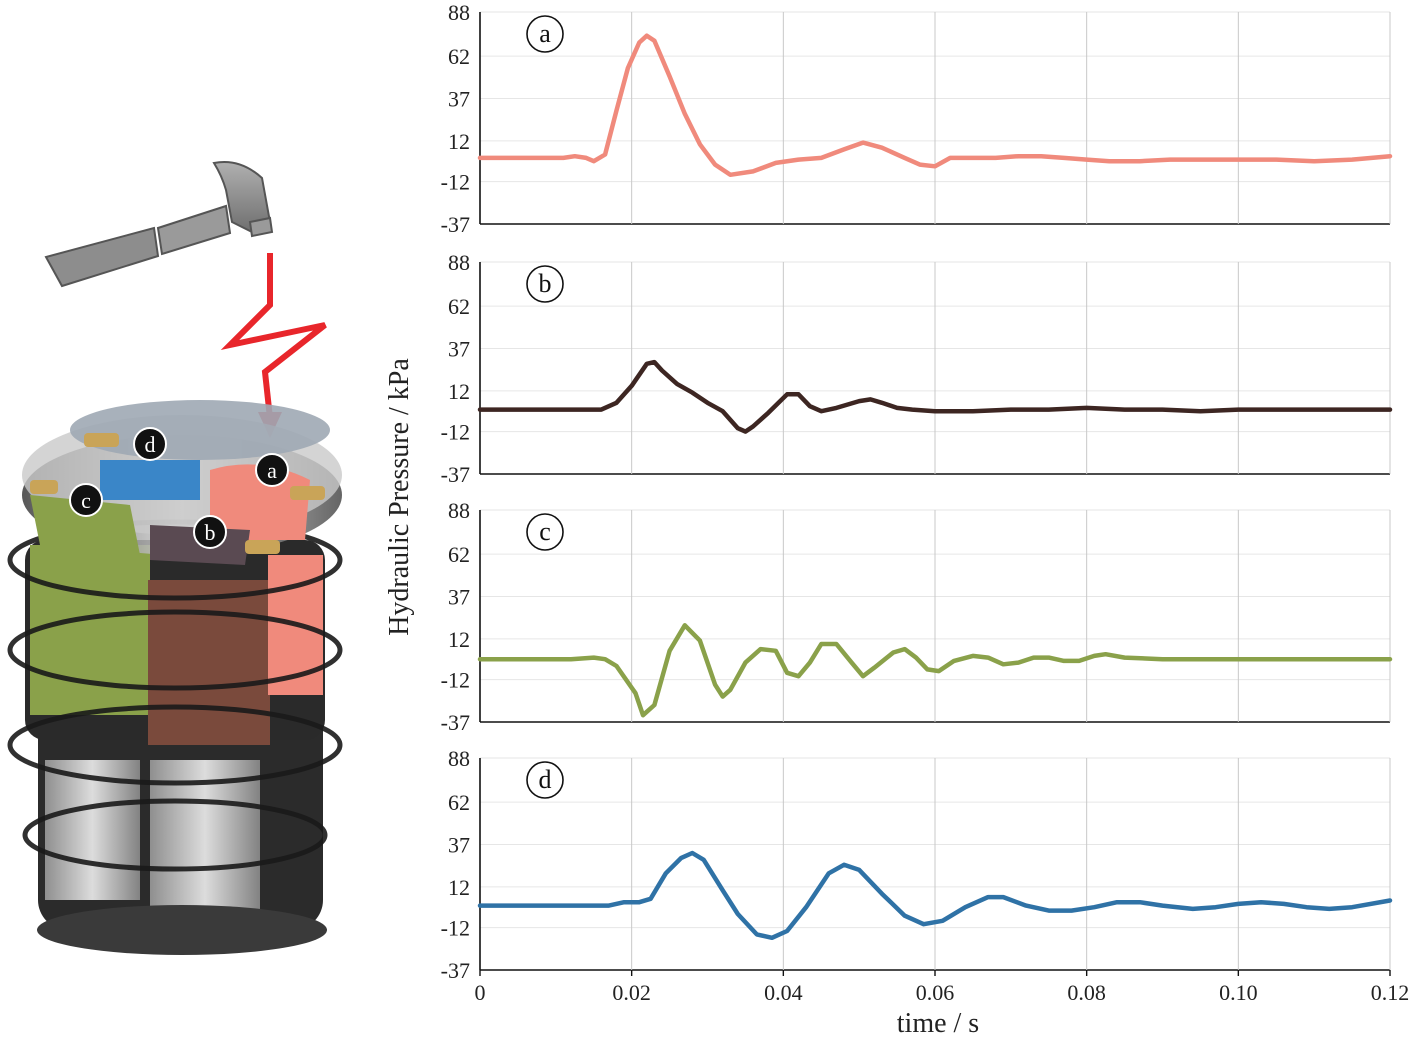 The image size is (1417, 1037). Describe the element at coordinates (399, 497) in the screenshot. I see `y-axis-title: Hydraulic Pressure / kPa` at that location.